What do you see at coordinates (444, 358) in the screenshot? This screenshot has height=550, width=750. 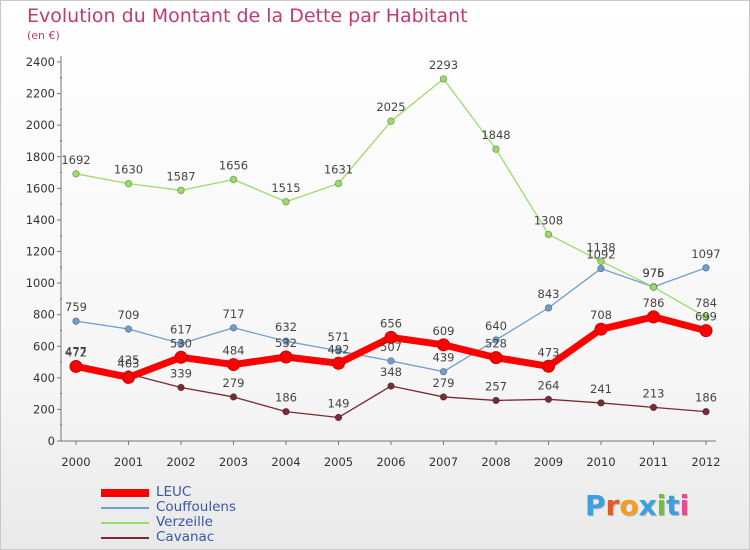 I see `data-label: 439` at bounding box center [444, 358].